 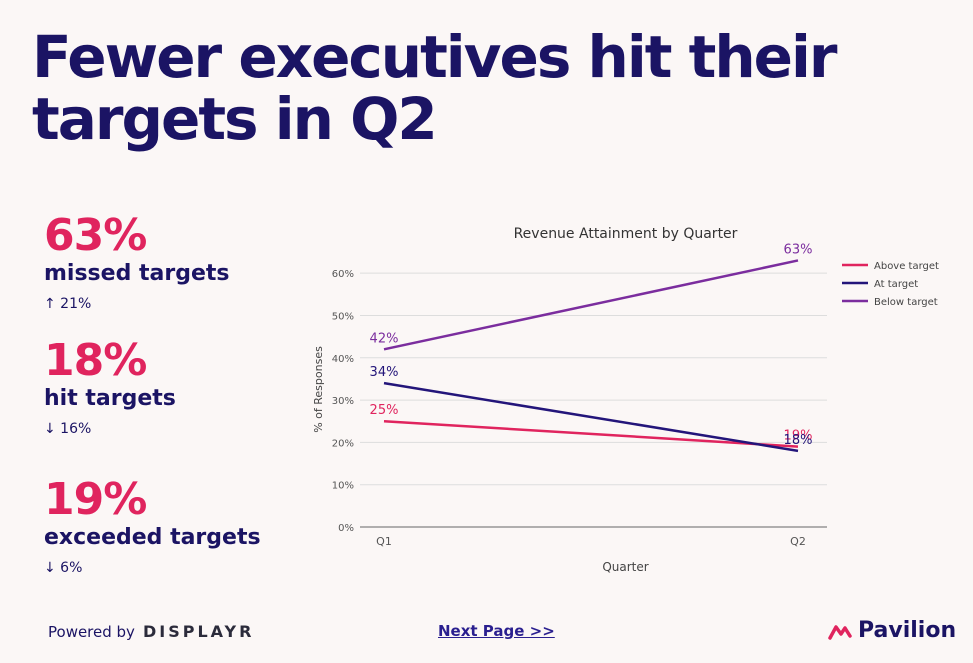 I want to click on y-tick-label: 20%, so click(x=343, y=443).